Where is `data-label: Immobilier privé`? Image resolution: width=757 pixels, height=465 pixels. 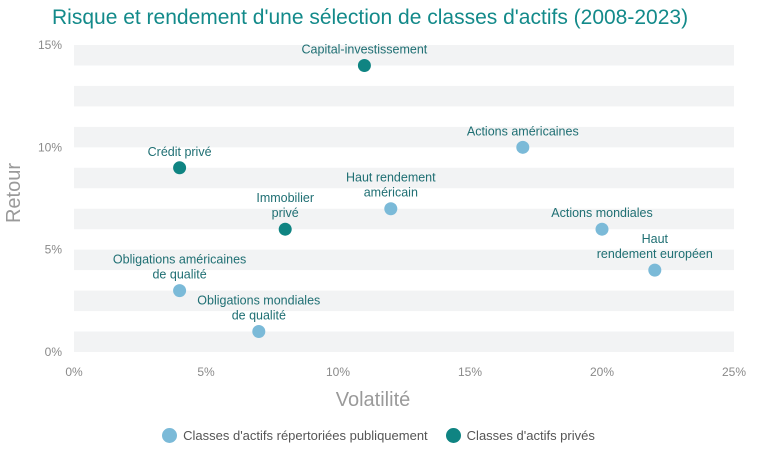 data-label: Immobilier privé is located at coordinates (285, 205).